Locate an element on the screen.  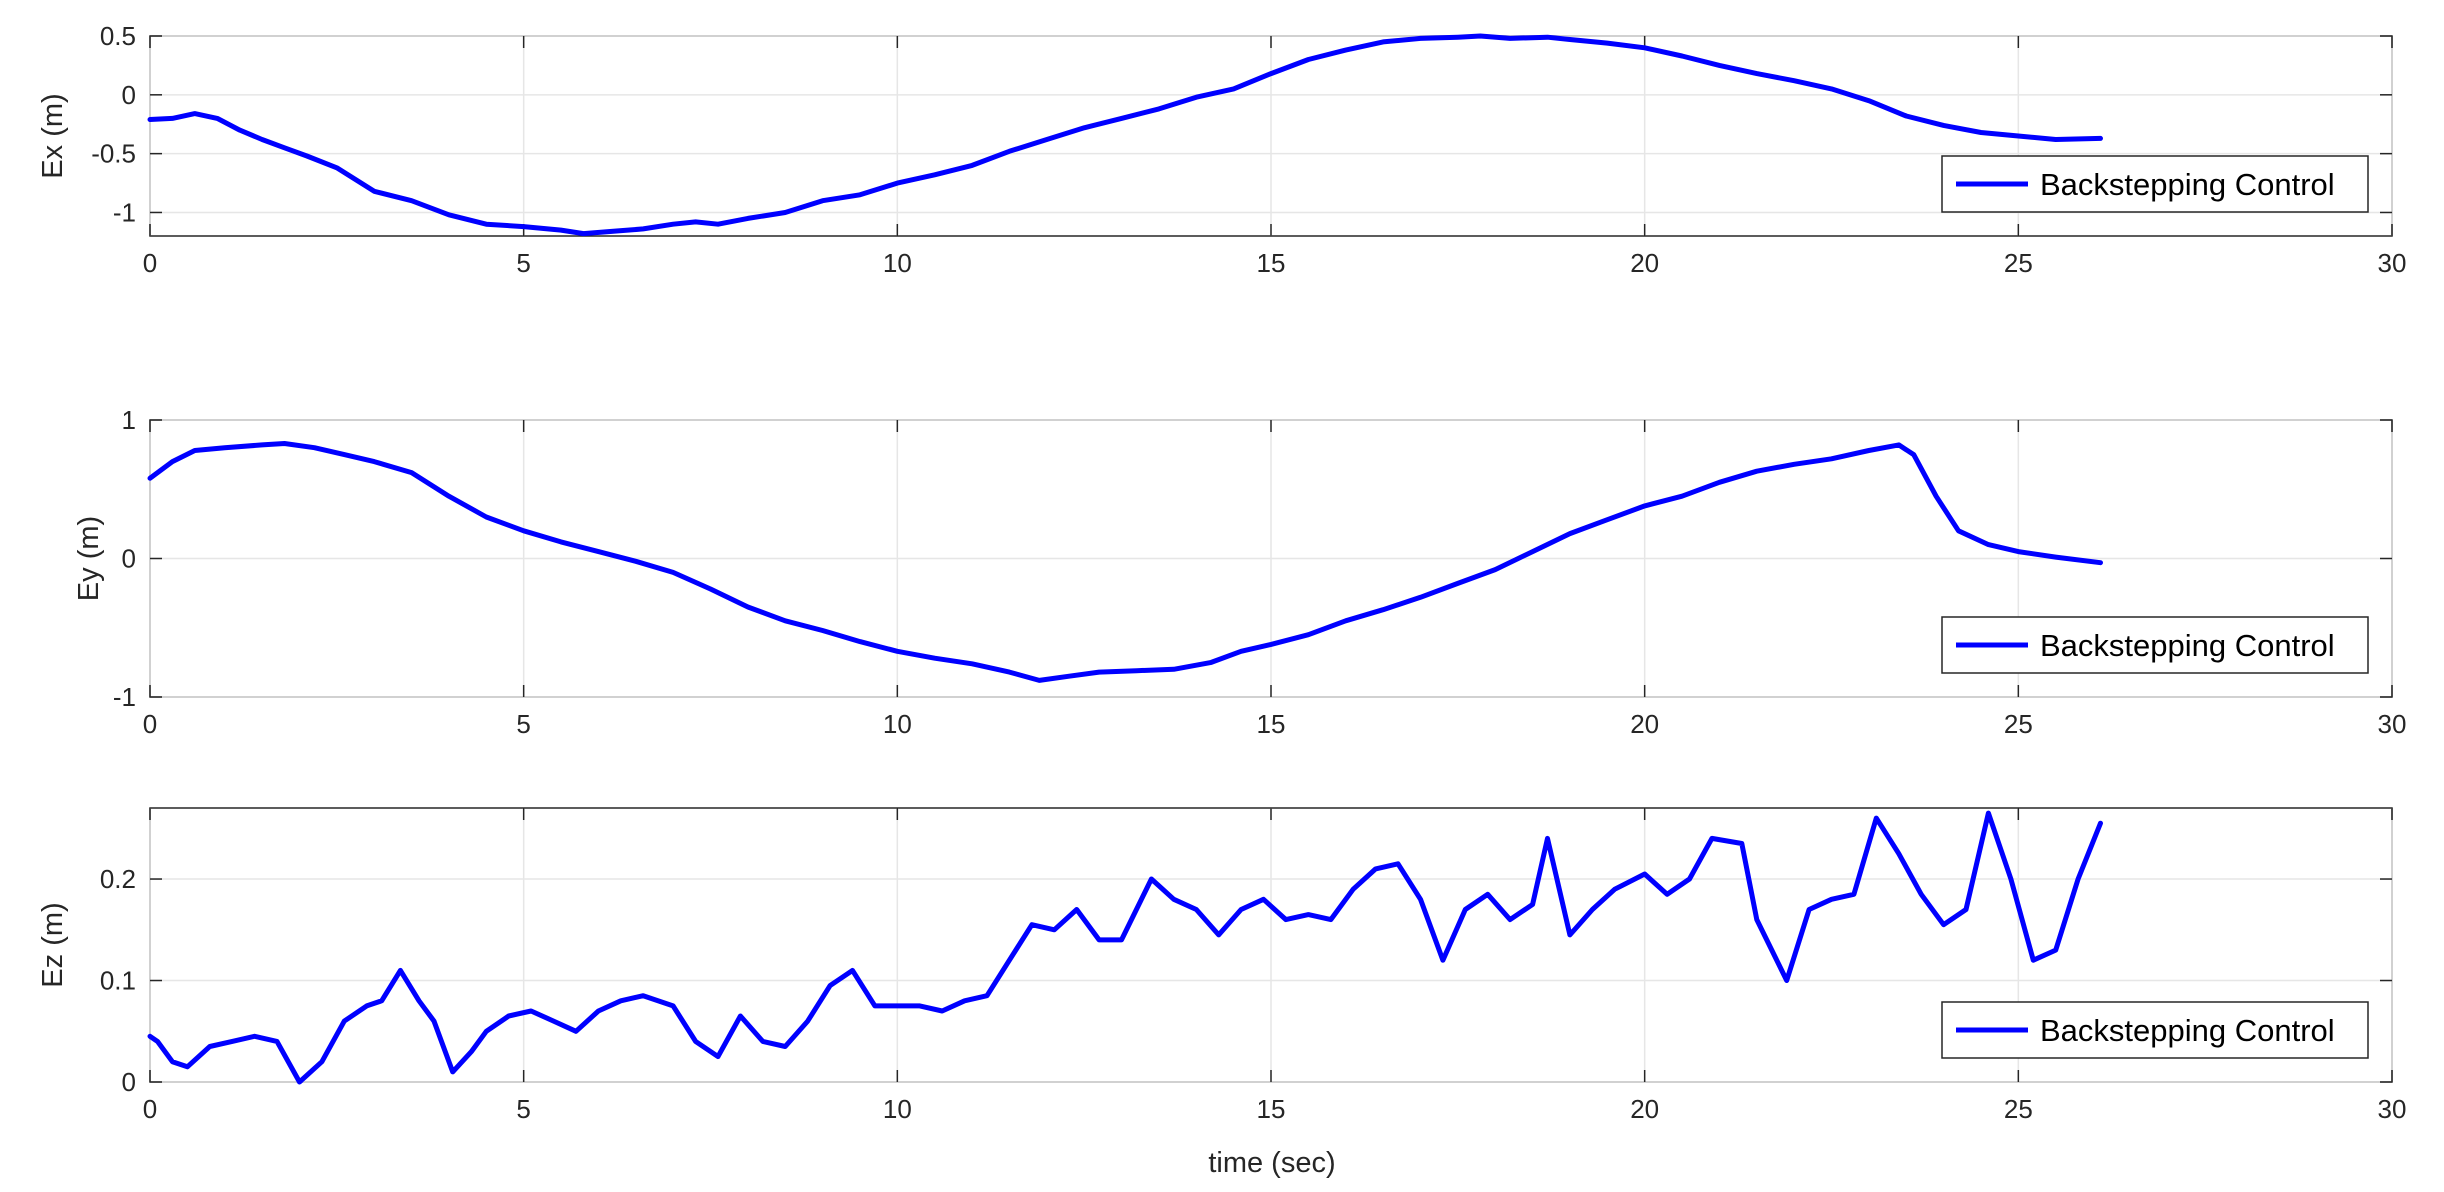
y-tick-label: 0.1 is located at coordinates (118, 981).